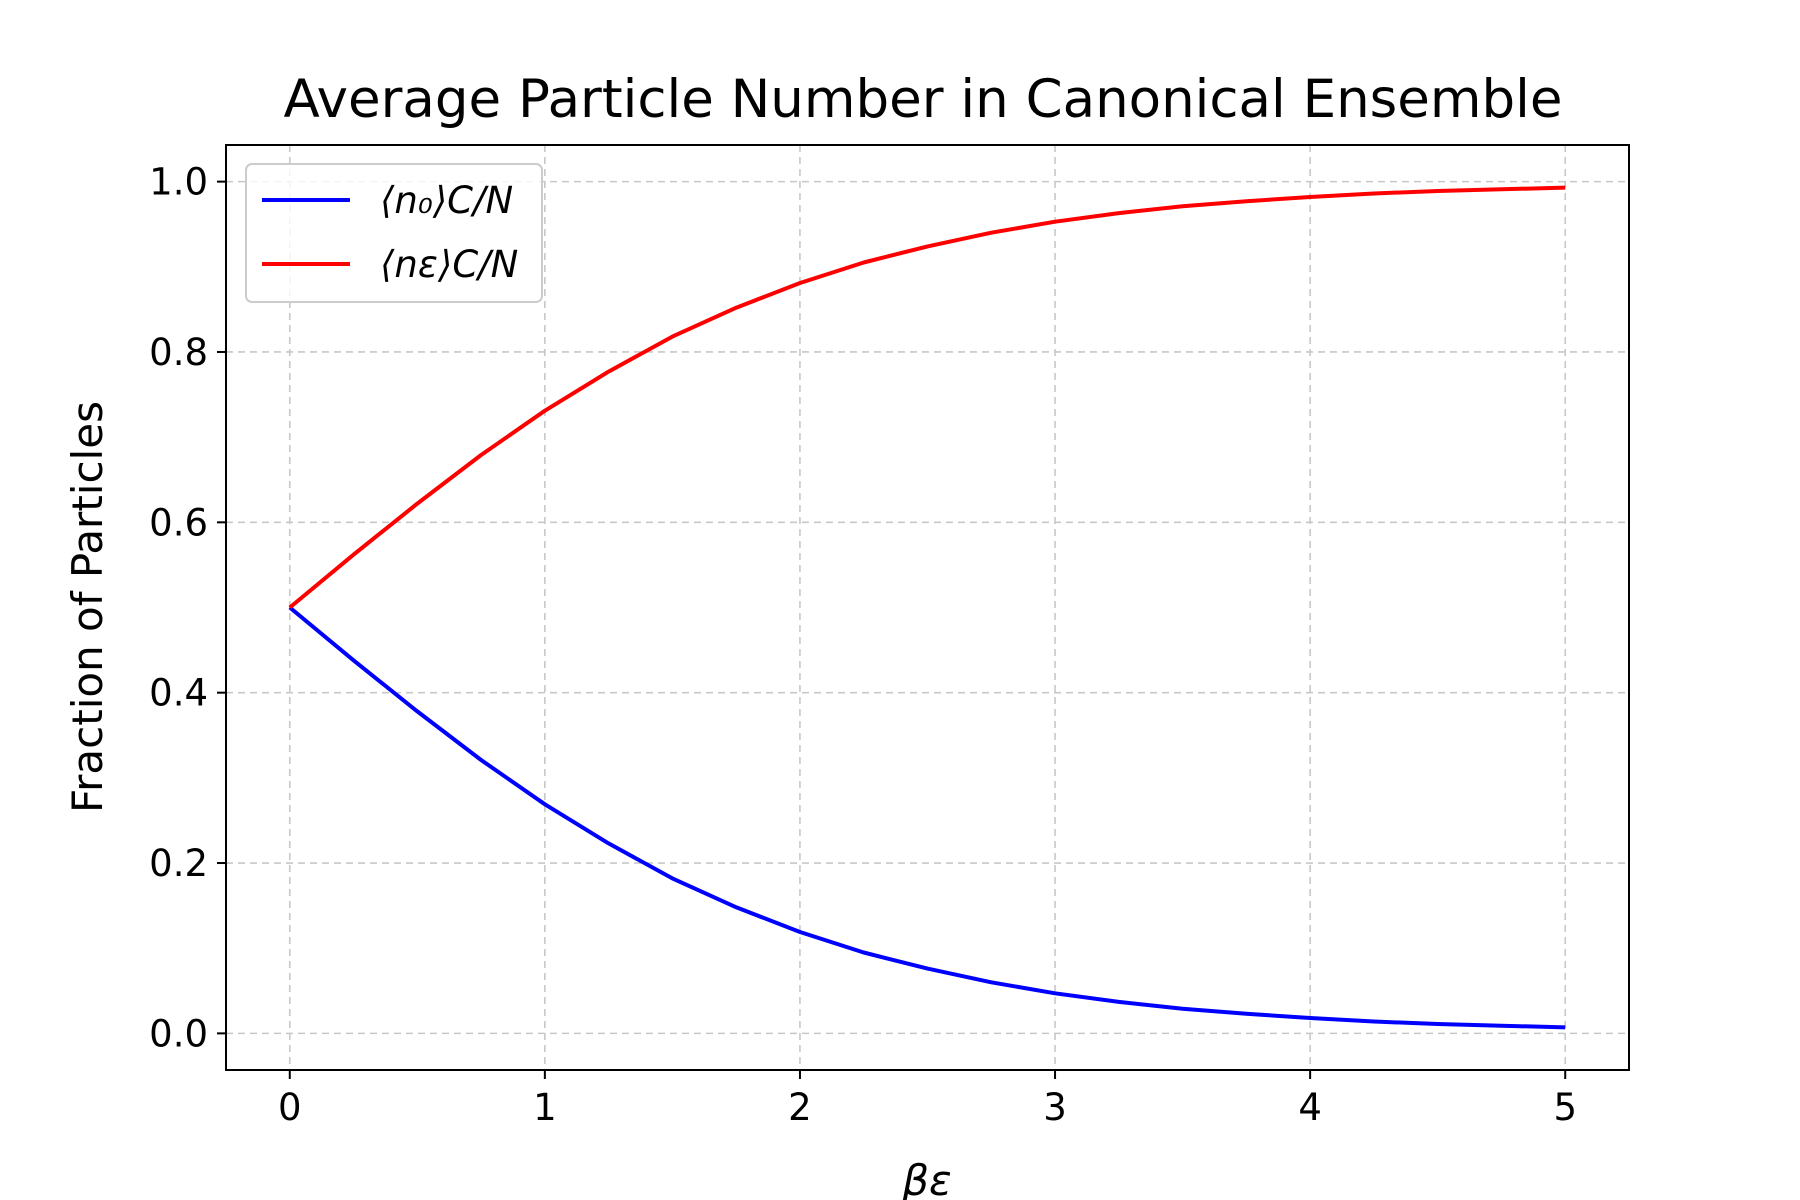 The image size is (1800, 1200). I want to click on x-tick-label: 5, so click(1565, 1107).